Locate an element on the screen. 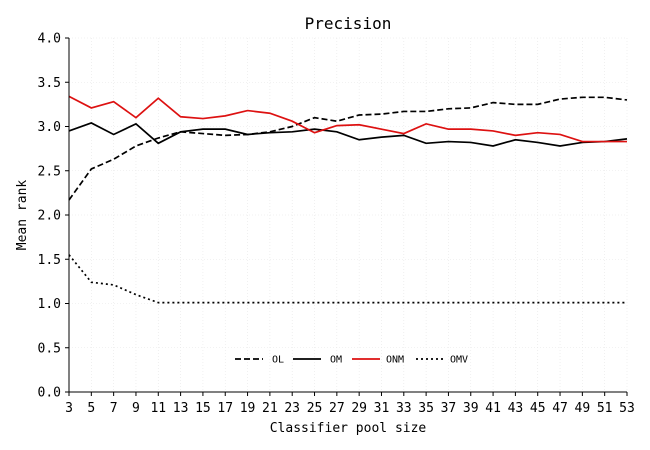  y-tick-label: 1.5 is located at coordinates (49, 260).